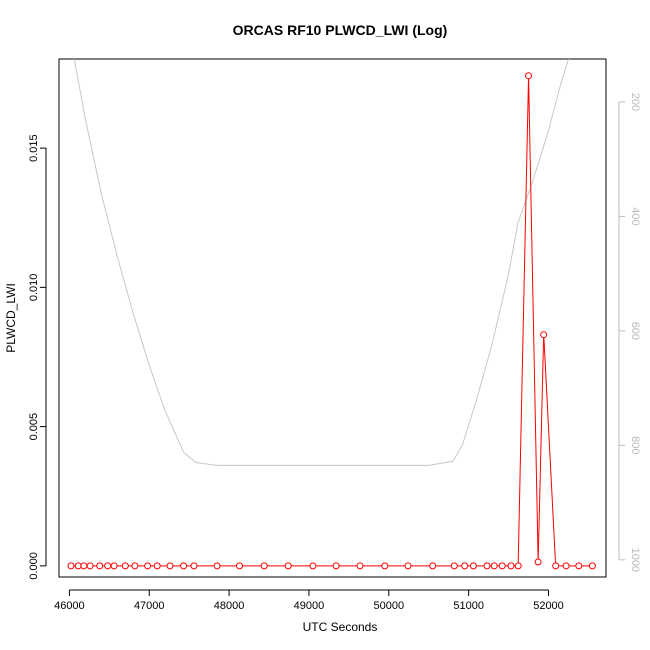 This screenshot has width=650, height=650. What do you see at coordinates (635, 102) in the screenshot?
I see `y2-tick-label: 200` at bounding box center [635, 102].